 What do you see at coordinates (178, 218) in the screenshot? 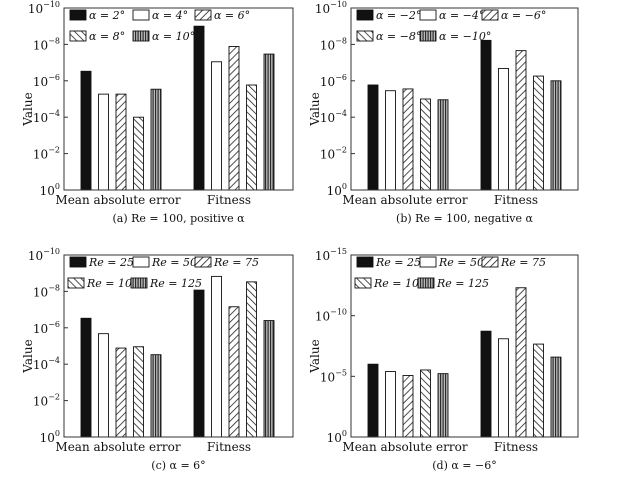
I see `subplot-caption: (a) Re = 100, positive α` at bounding box center [178, 218].